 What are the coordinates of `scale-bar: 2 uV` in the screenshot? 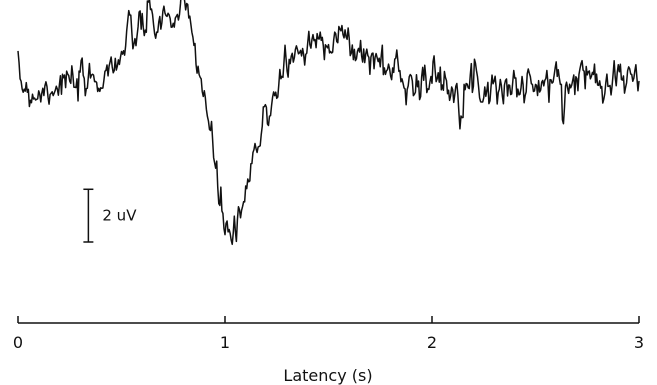 It's located at (110, 215).